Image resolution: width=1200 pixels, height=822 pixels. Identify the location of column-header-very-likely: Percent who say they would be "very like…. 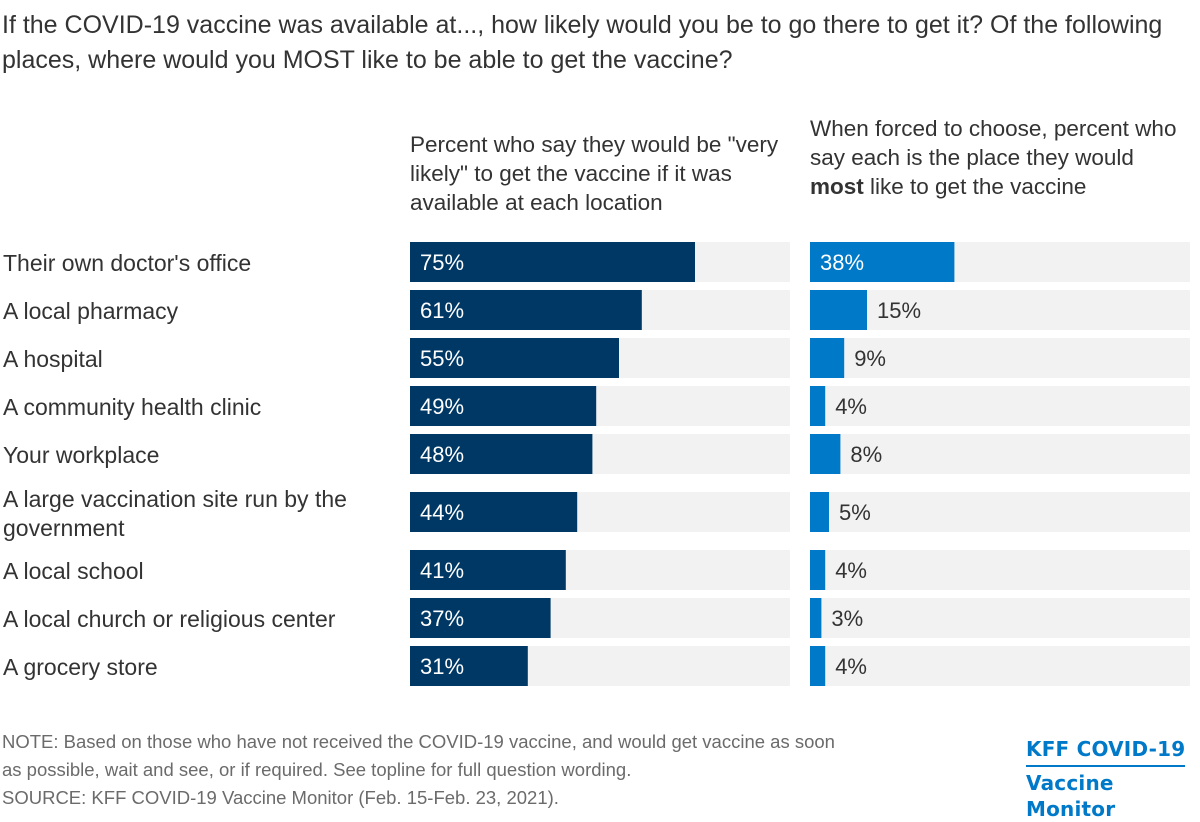
(594, 173).